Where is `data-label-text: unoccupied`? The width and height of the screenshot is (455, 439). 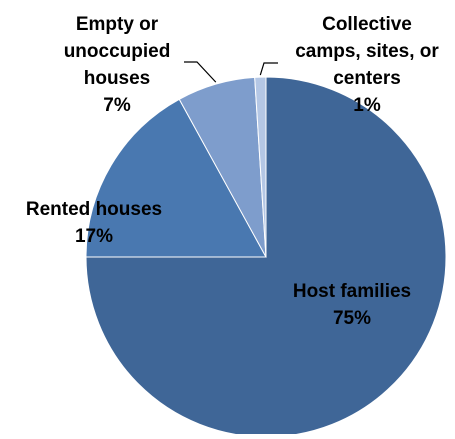
data-label-text: unoccupied is located at coordinates (117, 51).